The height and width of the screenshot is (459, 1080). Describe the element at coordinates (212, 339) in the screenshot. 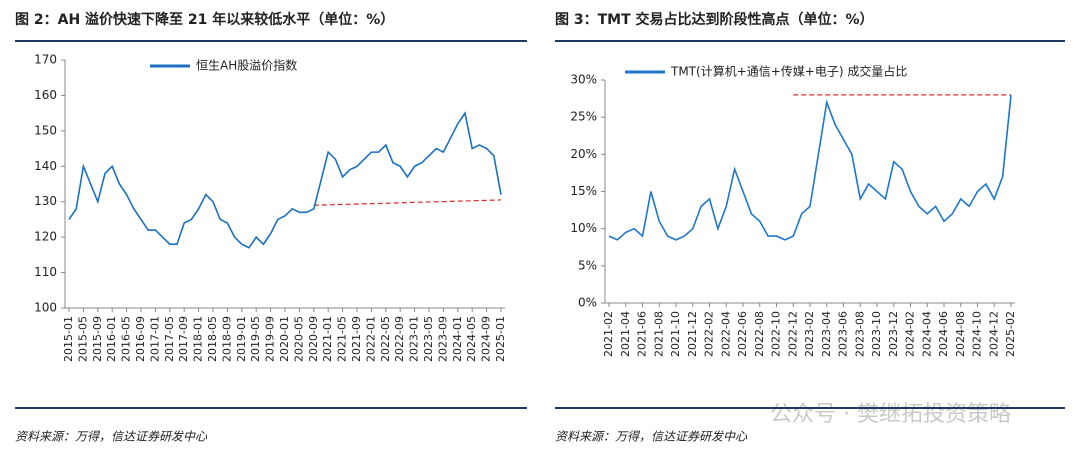

I see `x-tick-label: 2018-05` at that location.